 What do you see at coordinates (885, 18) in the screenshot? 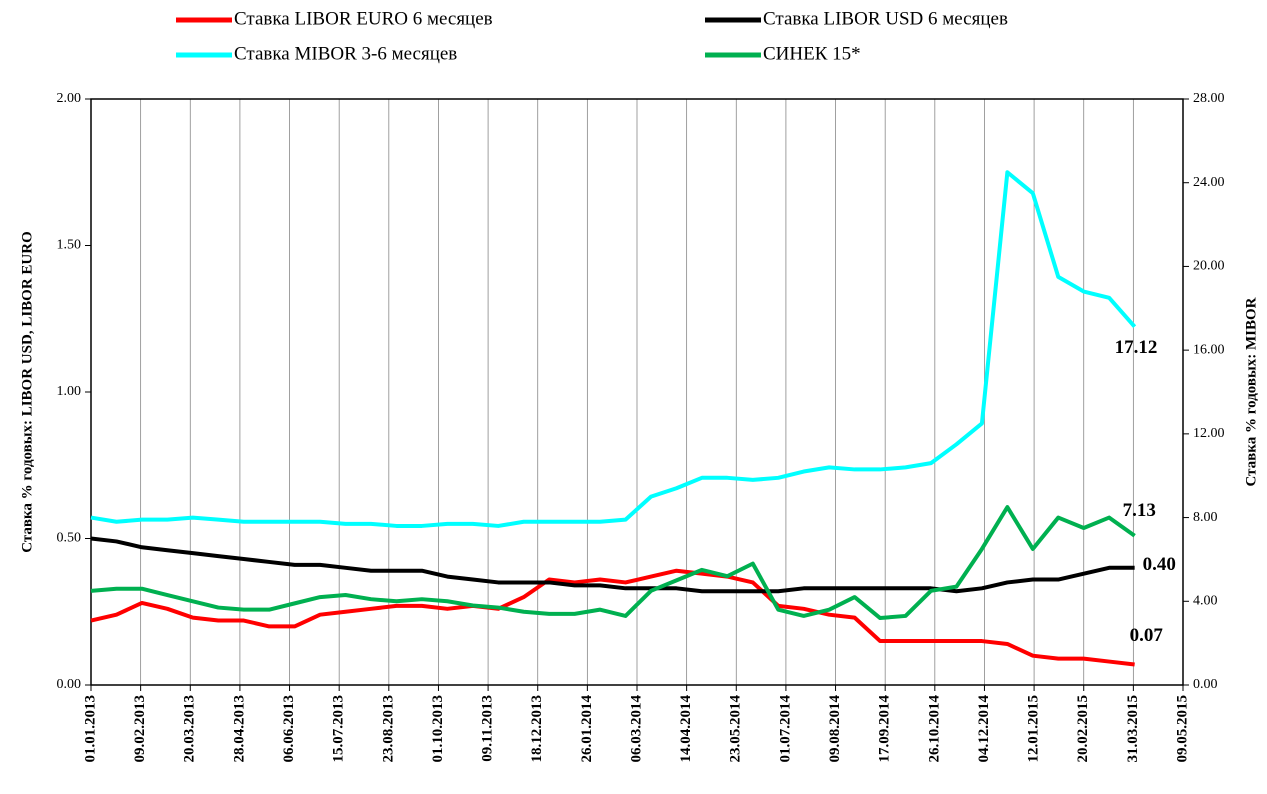
I see `legend-label: Ставка LIBOR USD 6 месяцев` at bounding box center [885, 18].